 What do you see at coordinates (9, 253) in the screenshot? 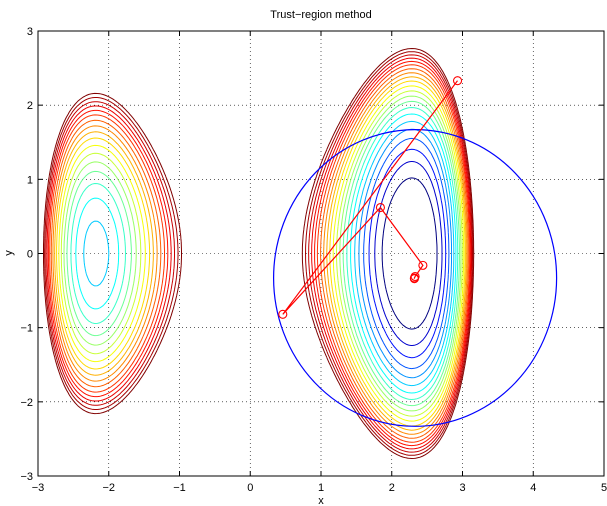
I see `y-axis-label: y` at bounding box center [9, 253].